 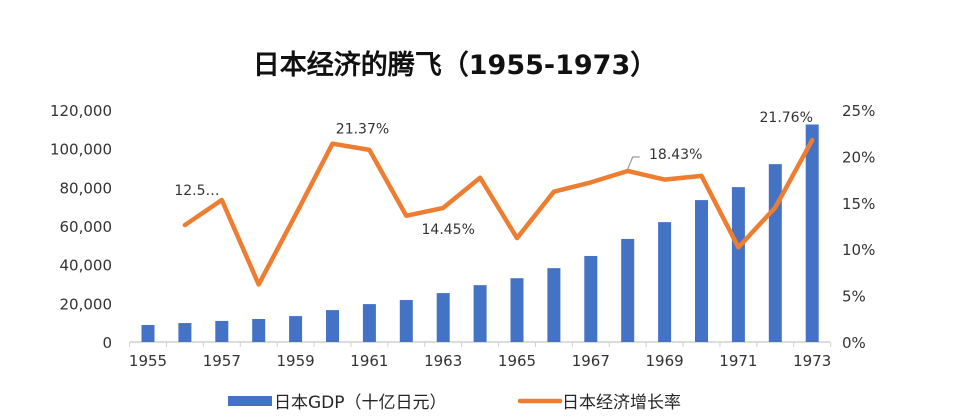 I want to click on legend-gdp-swatch, so click(x=250, y=401).